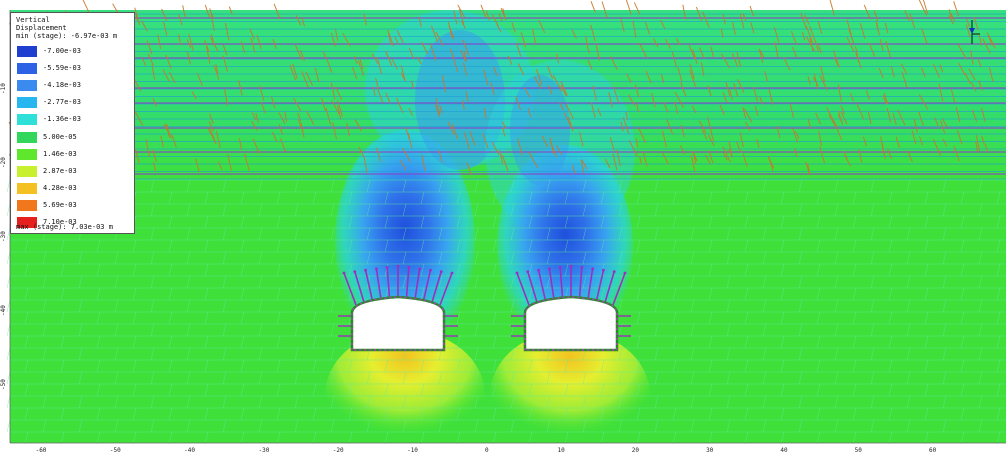 The height and width of the screenshot is (458, 1006). What do you see at coordinates (62, 51) in the screenshot?
I see `legend-label: -7.00e-03` at bounding box center [62, 51].